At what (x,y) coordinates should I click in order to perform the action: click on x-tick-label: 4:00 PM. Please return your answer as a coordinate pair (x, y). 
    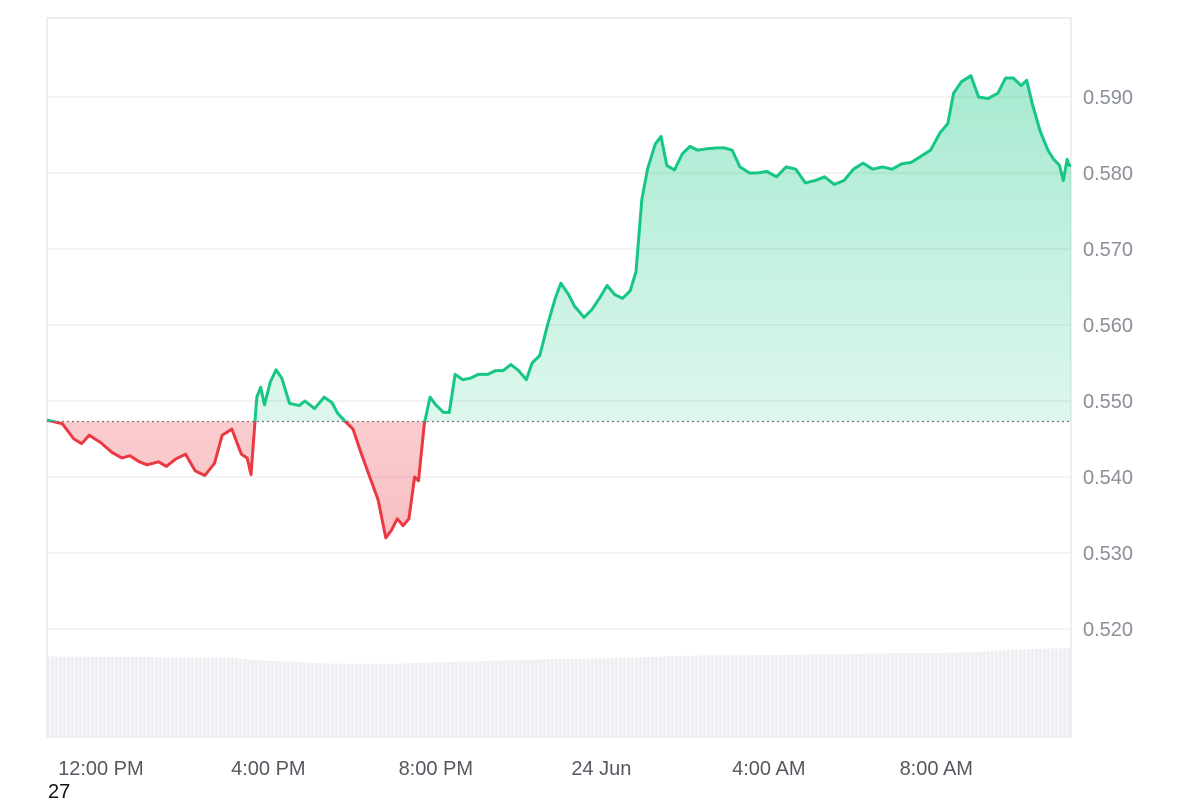
    Looking at the image, I should click on (268, 769).